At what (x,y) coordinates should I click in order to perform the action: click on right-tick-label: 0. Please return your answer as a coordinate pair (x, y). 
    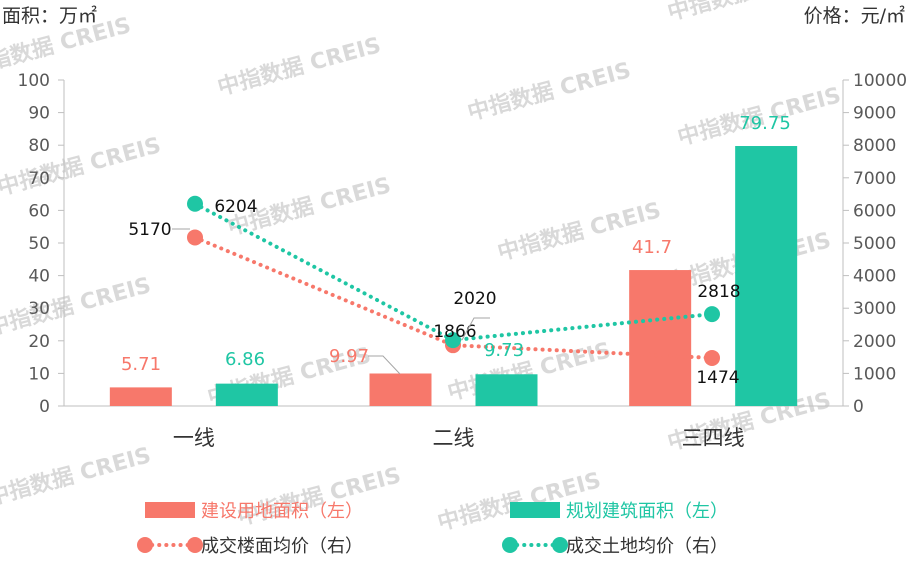
    Looking at the image, I should click on (858, 407).